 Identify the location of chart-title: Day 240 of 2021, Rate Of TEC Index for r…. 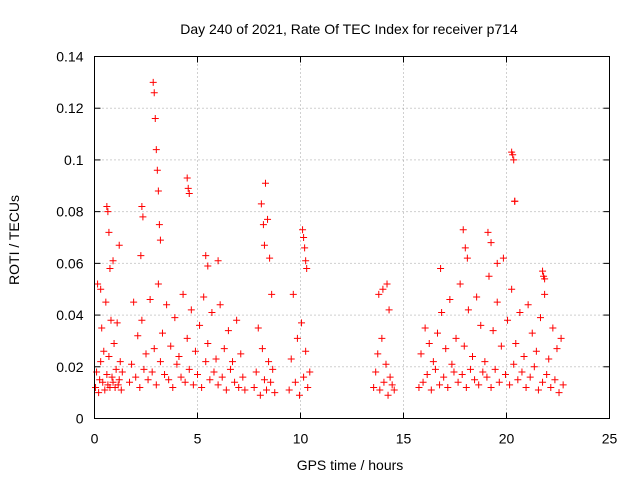
(349, 29).